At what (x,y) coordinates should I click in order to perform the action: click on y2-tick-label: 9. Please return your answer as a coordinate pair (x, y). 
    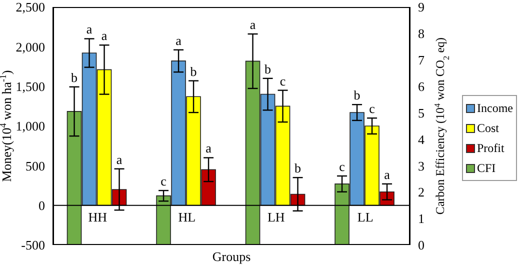
    Looking at the image, I should click on (421, 7).